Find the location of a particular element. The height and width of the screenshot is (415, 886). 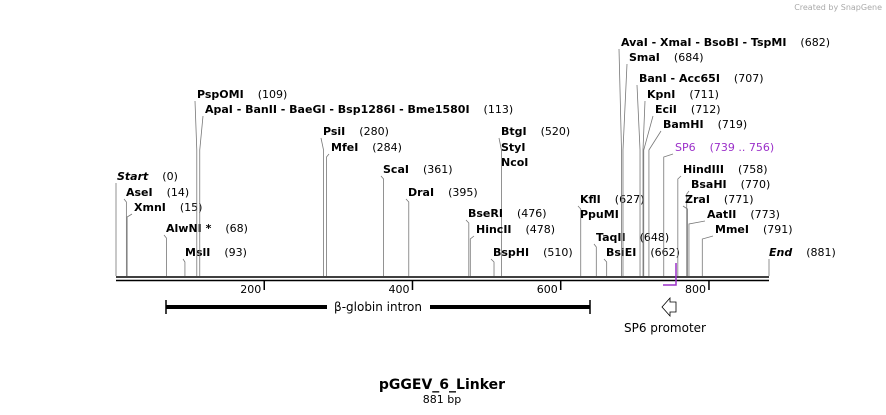

site-name: KpnI is located at coordinates (661, 94).